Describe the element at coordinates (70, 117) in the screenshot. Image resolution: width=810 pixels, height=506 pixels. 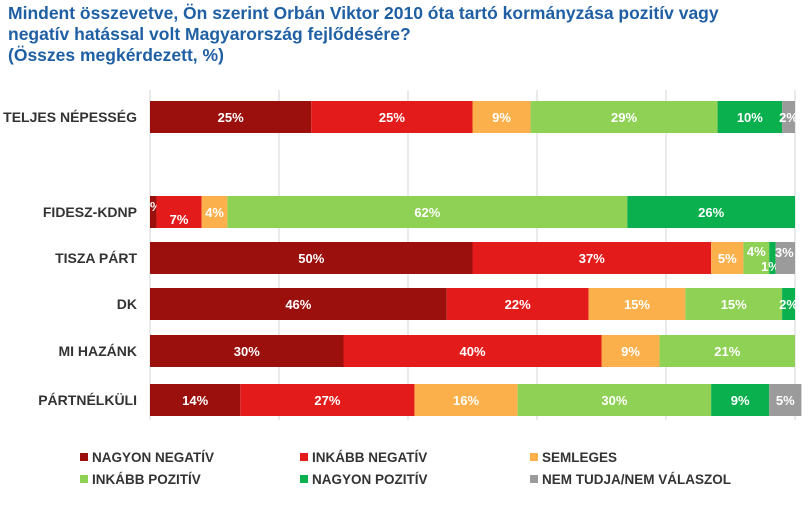
I see `category-label: TELJES NÉPESSÉG` at that location.